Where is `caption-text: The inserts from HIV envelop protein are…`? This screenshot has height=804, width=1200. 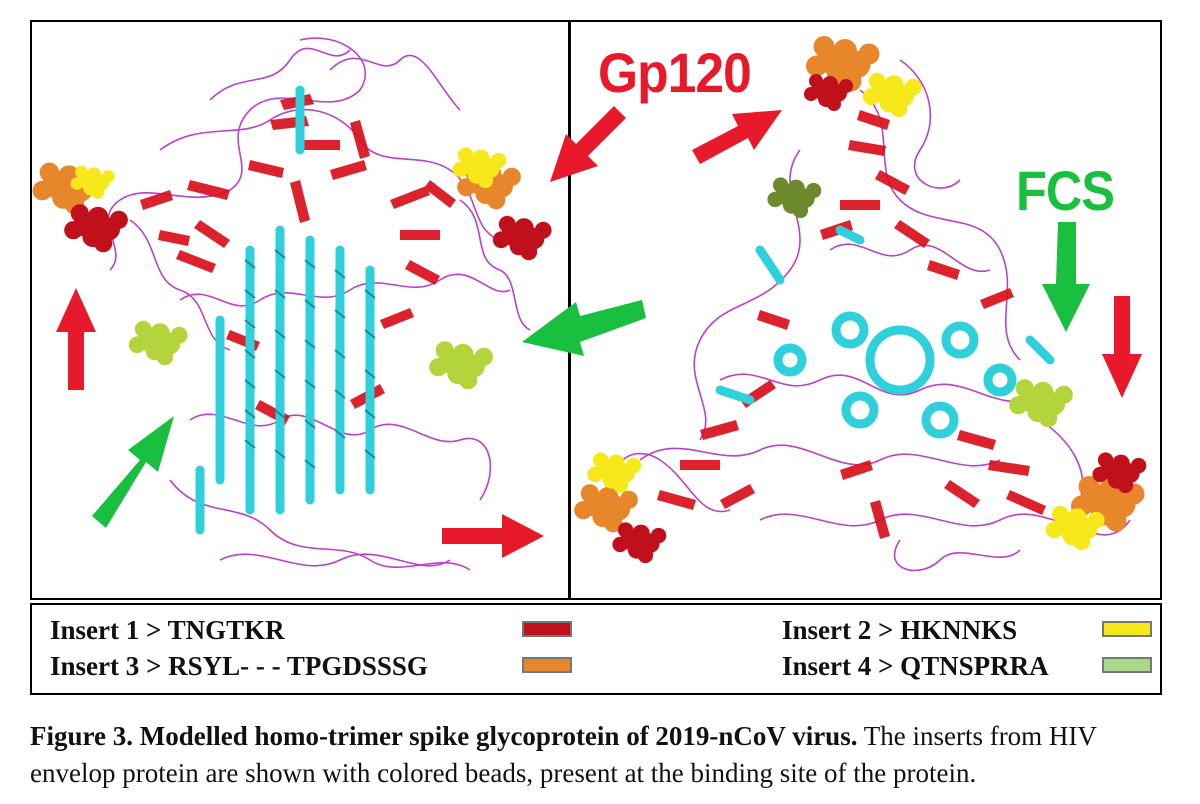 caption-text: The inserts from HIV envelop protein are… is located at coordinates (563, 754).